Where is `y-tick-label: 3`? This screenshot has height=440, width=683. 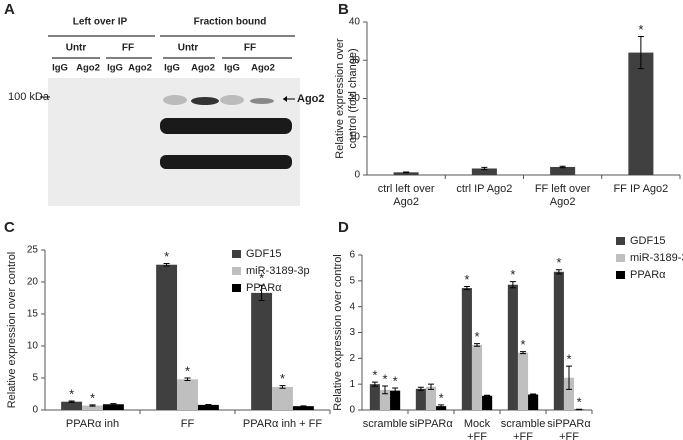
y-tick-label: 3 is located at coordinates (352, 332).